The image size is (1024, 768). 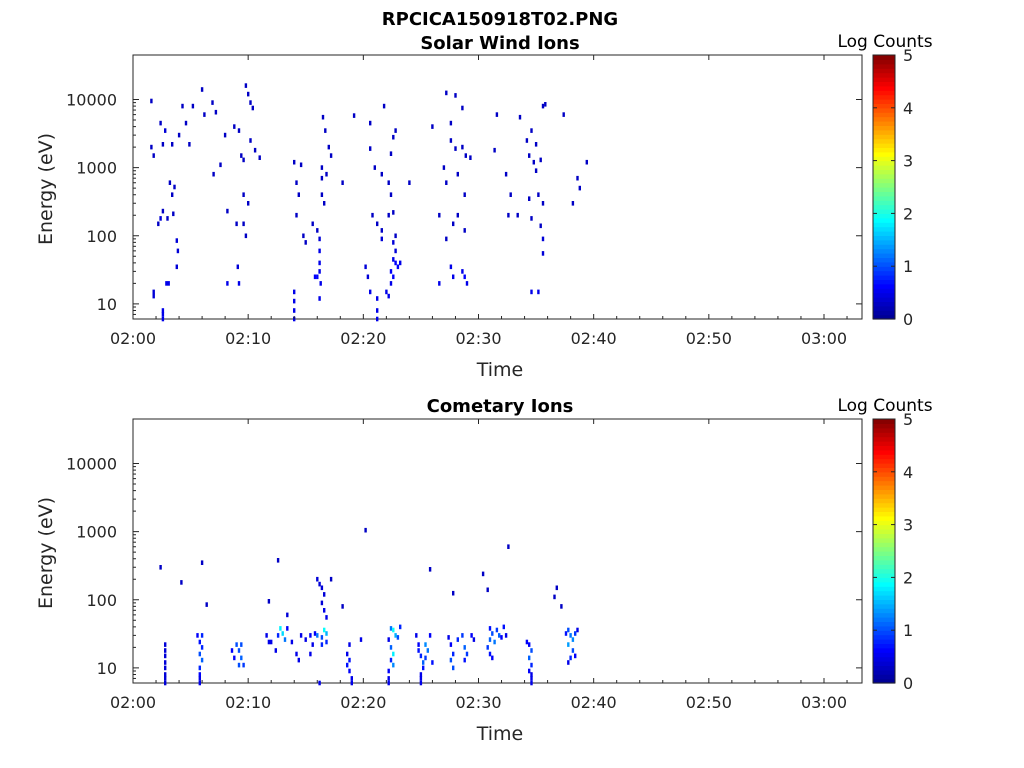 What do you see at coordinates (824, 338) in the screenshot?
I see `x-tick-label: 03:00` at bounding box center [824, 338].